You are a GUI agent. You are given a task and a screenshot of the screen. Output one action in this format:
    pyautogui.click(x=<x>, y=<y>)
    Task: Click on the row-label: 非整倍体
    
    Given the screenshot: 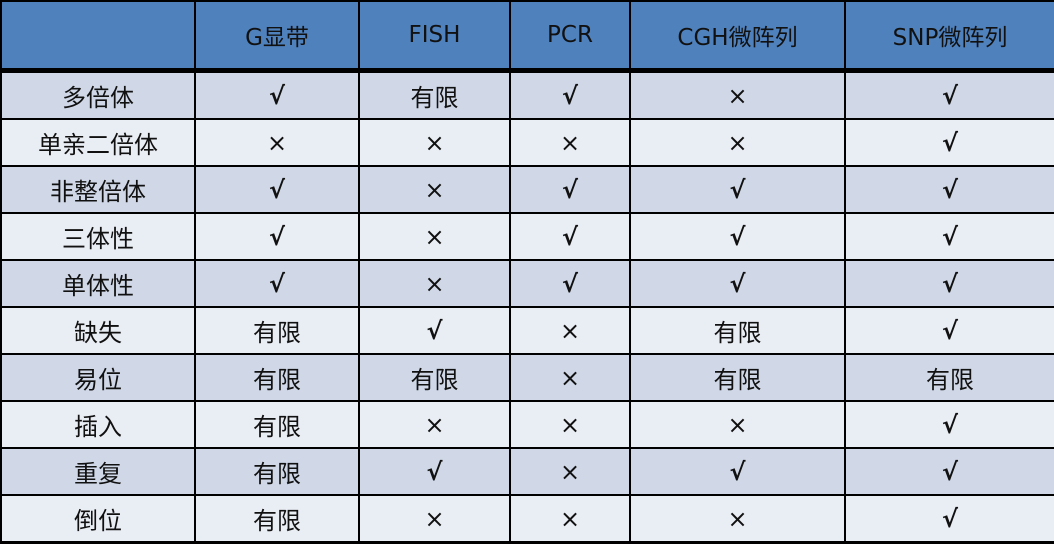 What is the action you would take?
    pyautogui.click(x=98, y=189)
    